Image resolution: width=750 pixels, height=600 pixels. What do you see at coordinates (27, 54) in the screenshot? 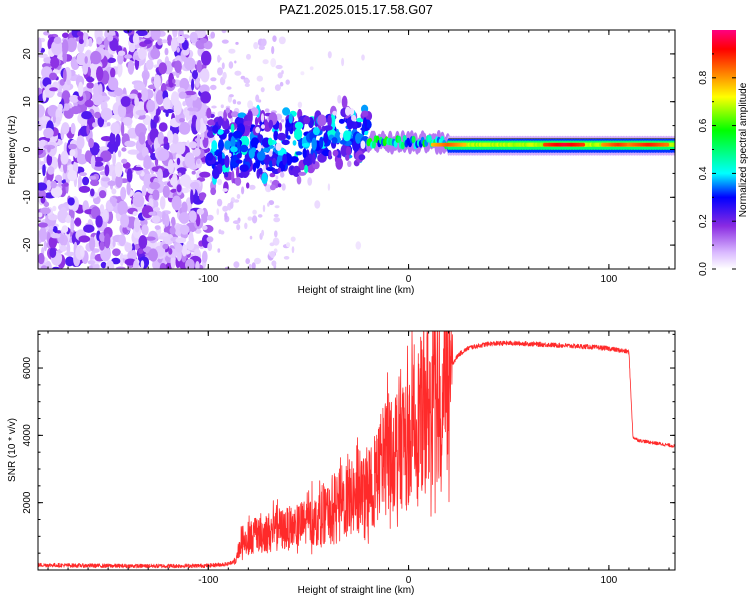
I see `y-tick-label: 20` at bounding box center [27, 54].